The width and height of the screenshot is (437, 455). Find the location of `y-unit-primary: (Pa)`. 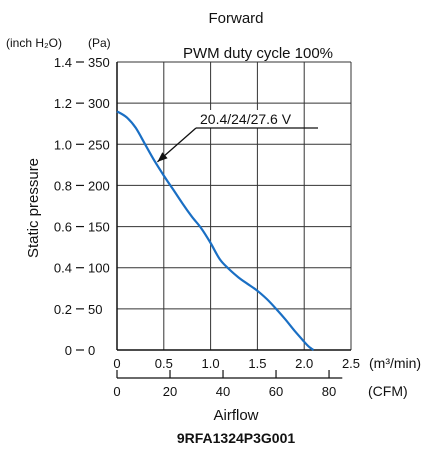

y-unit-primary: (Pa) is located at coordinates (99, 43).